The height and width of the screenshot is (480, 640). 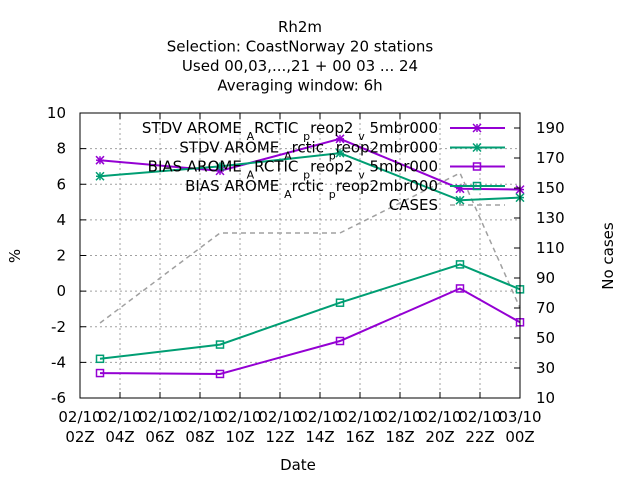 I want to click on y2-tick-label: 110, so click(x=550, y=248).